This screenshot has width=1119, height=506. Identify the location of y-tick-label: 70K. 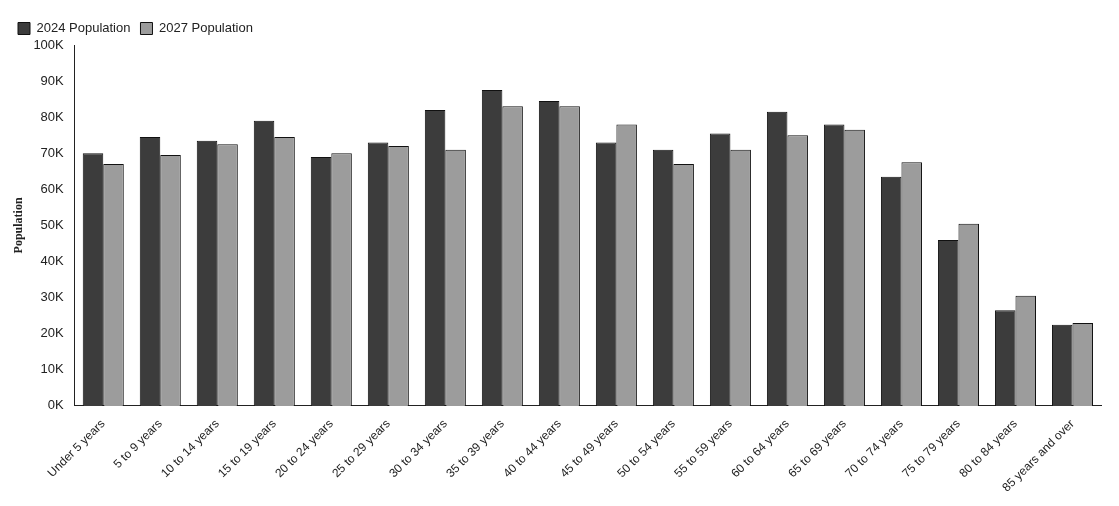
(52, 152).